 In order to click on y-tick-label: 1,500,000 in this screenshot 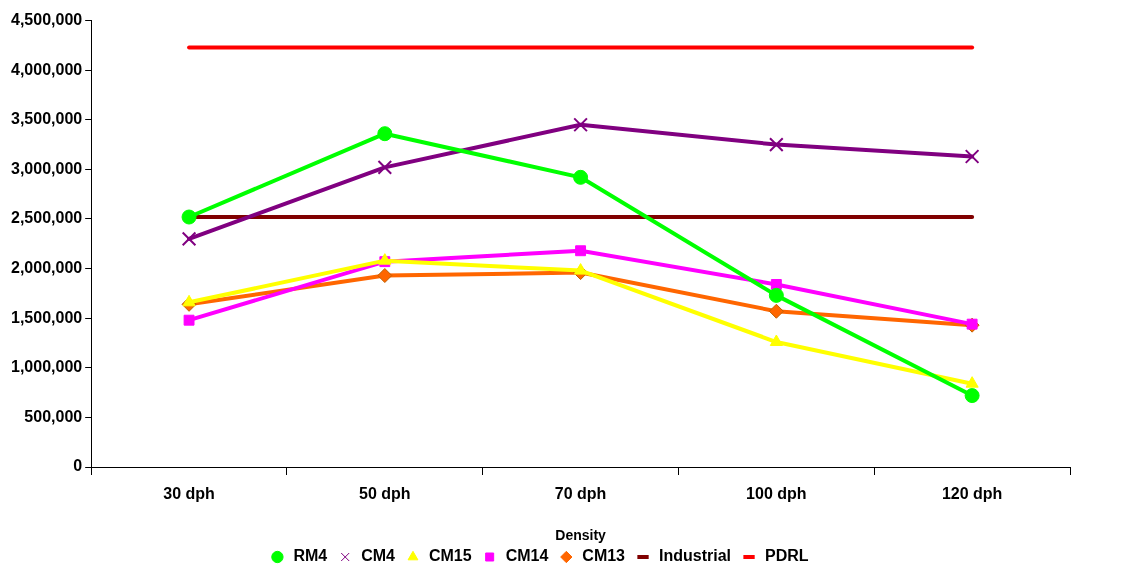, I will do `click(46, 317)`.